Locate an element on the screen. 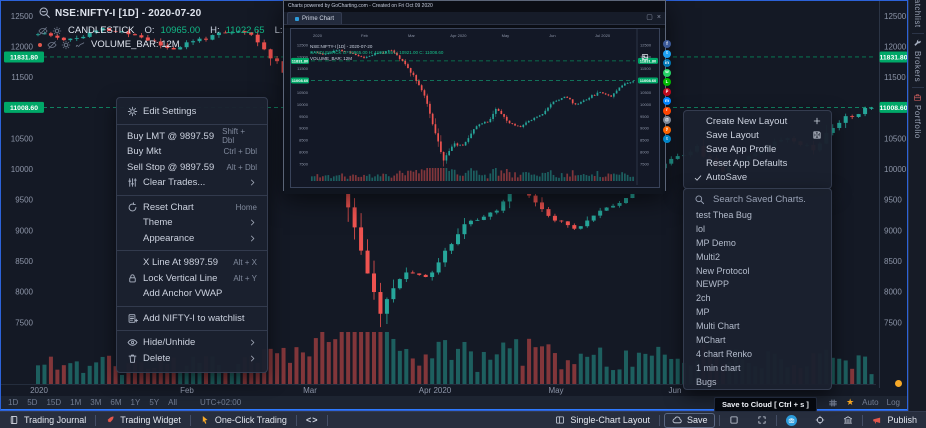 Image resolution: width=926 pixels, height=428 pixels. svg-text: 12000 is located at coordinates (302, 56).